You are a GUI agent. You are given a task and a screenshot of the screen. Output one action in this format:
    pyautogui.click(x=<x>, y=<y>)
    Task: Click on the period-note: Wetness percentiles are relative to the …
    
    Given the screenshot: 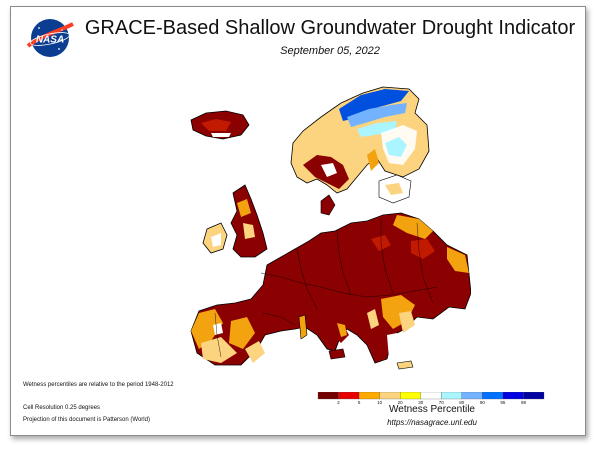 What is the action you would take?
    pyautogui.click(x=98, y=385)
    